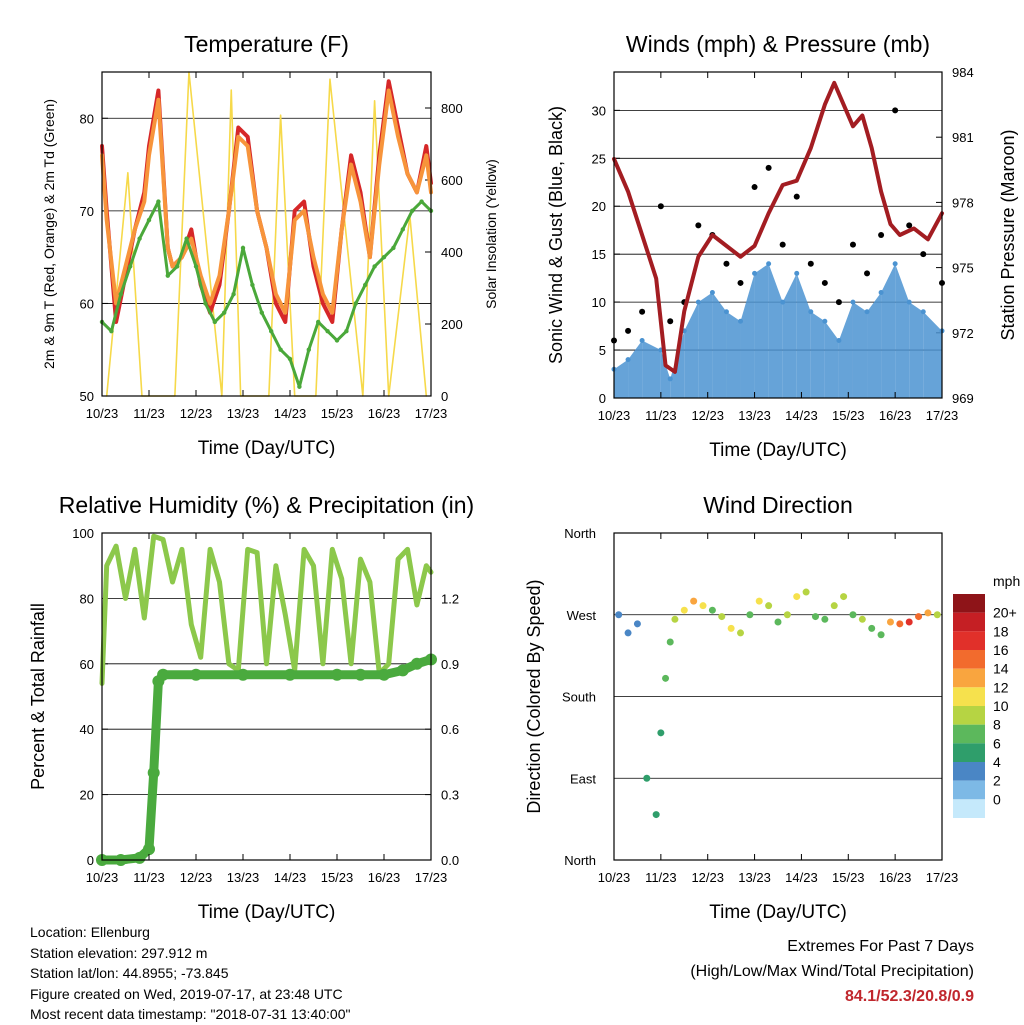  What do you see at coordinates (963, 268) in the screenshot?
I see `y-right-tick-label: 975` at bounding box center [963, 268].